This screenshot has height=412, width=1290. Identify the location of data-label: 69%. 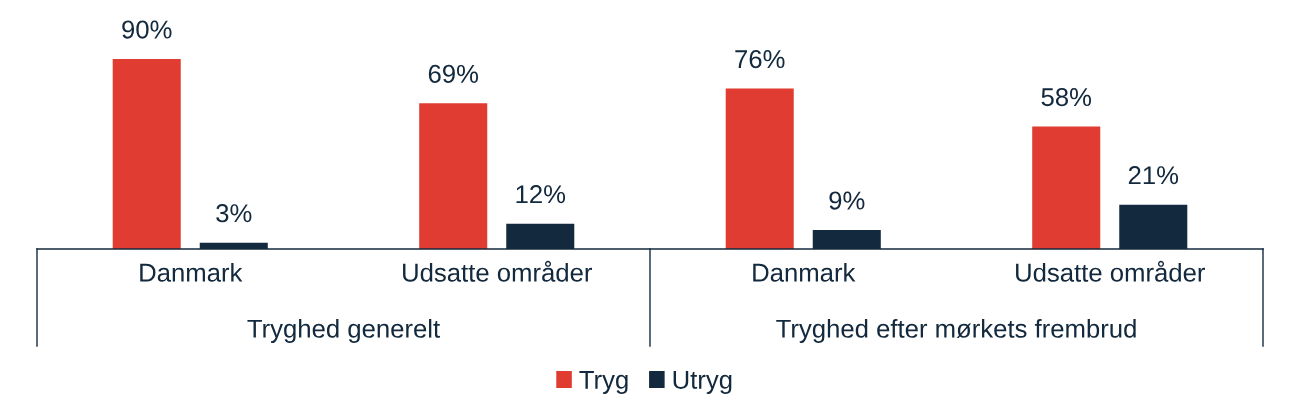
(453, 73).